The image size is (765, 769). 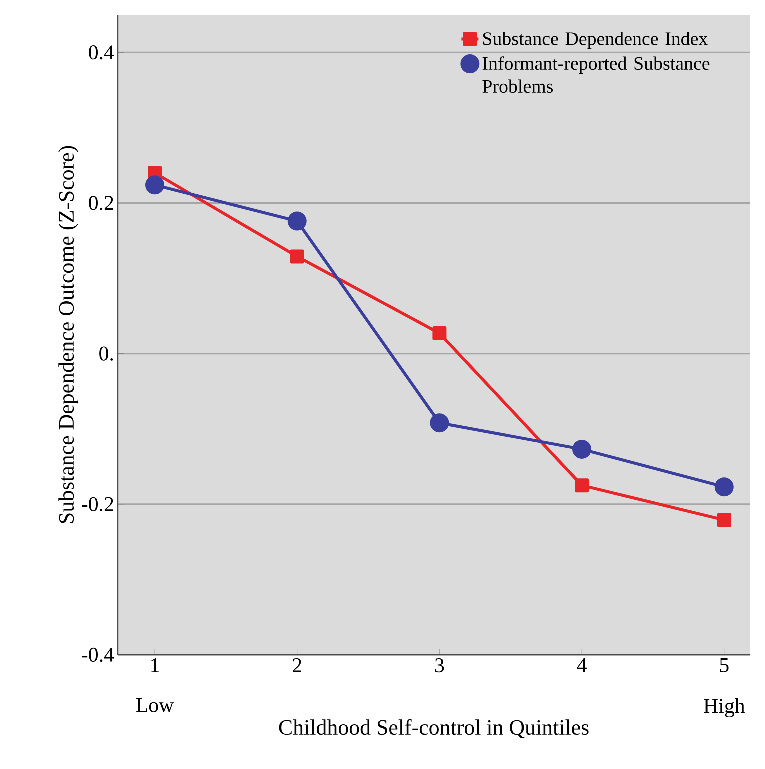 What do you see at coordinates (434, 728) in the screenshot?
I see `x-axis-title: Childhood Self-control in Quintiles` at bounding box center [434, 728].